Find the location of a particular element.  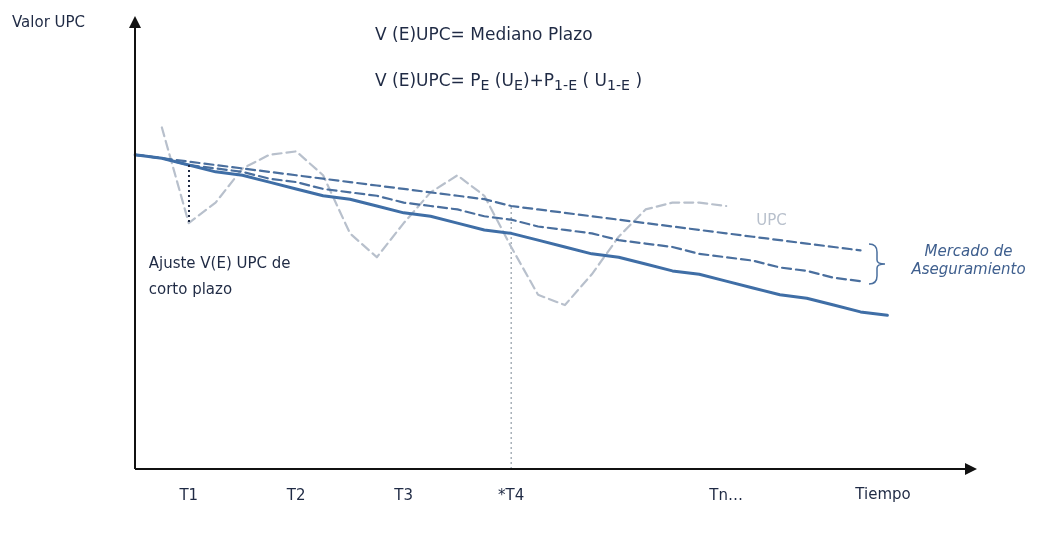

x-tick-label: T3 is located at coordinates (403, 494).